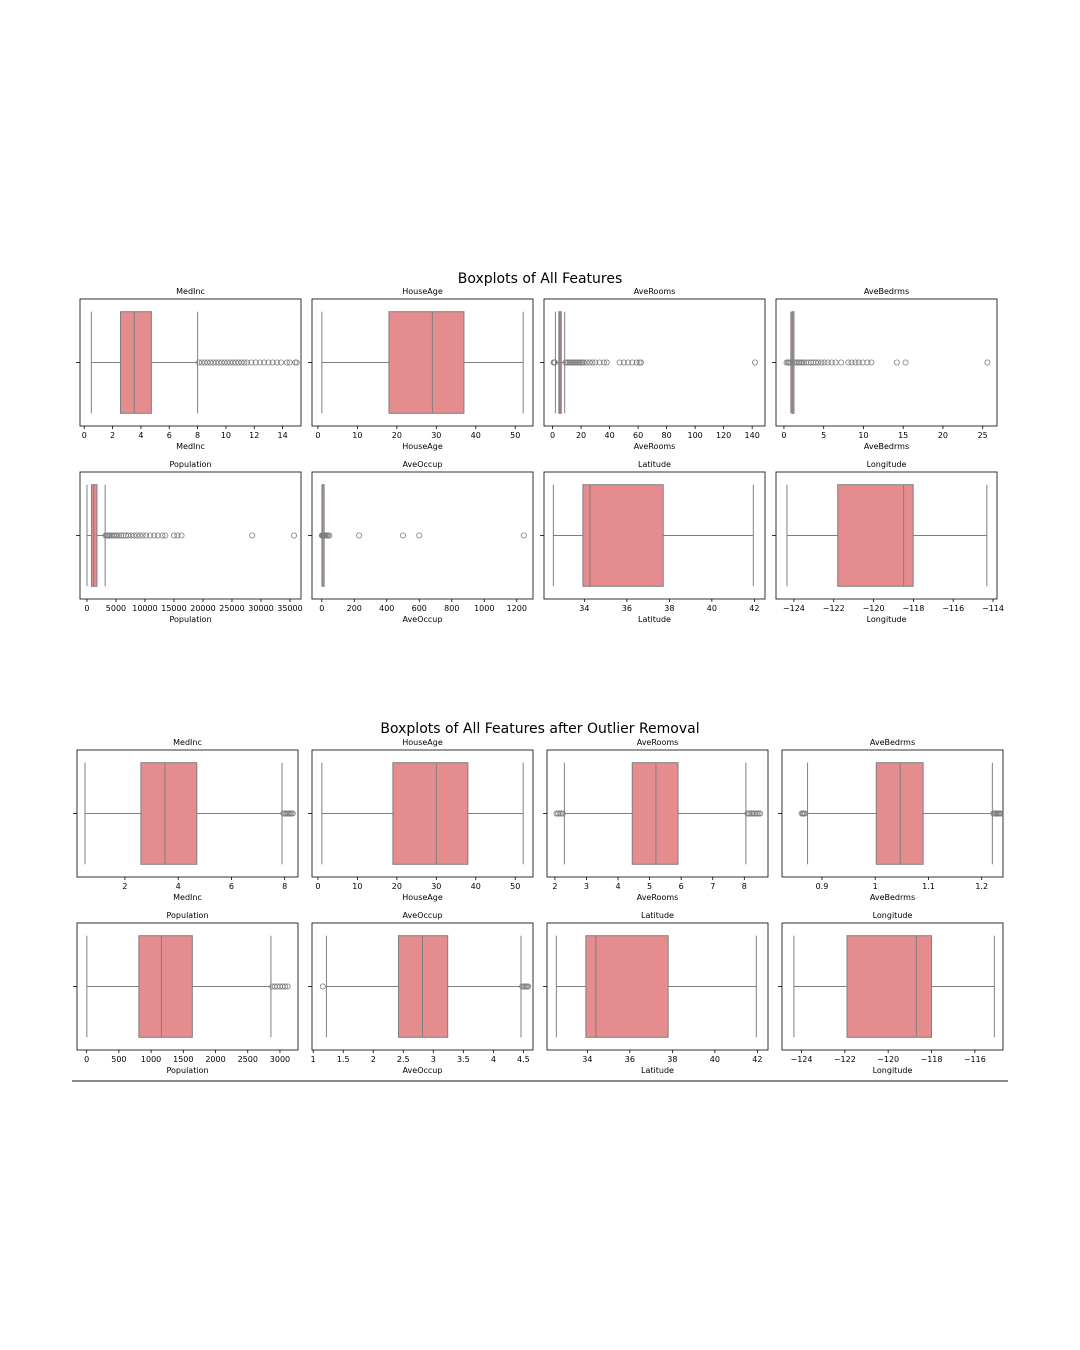  I want to click on x-tick-label: −114, so click(993, 608).